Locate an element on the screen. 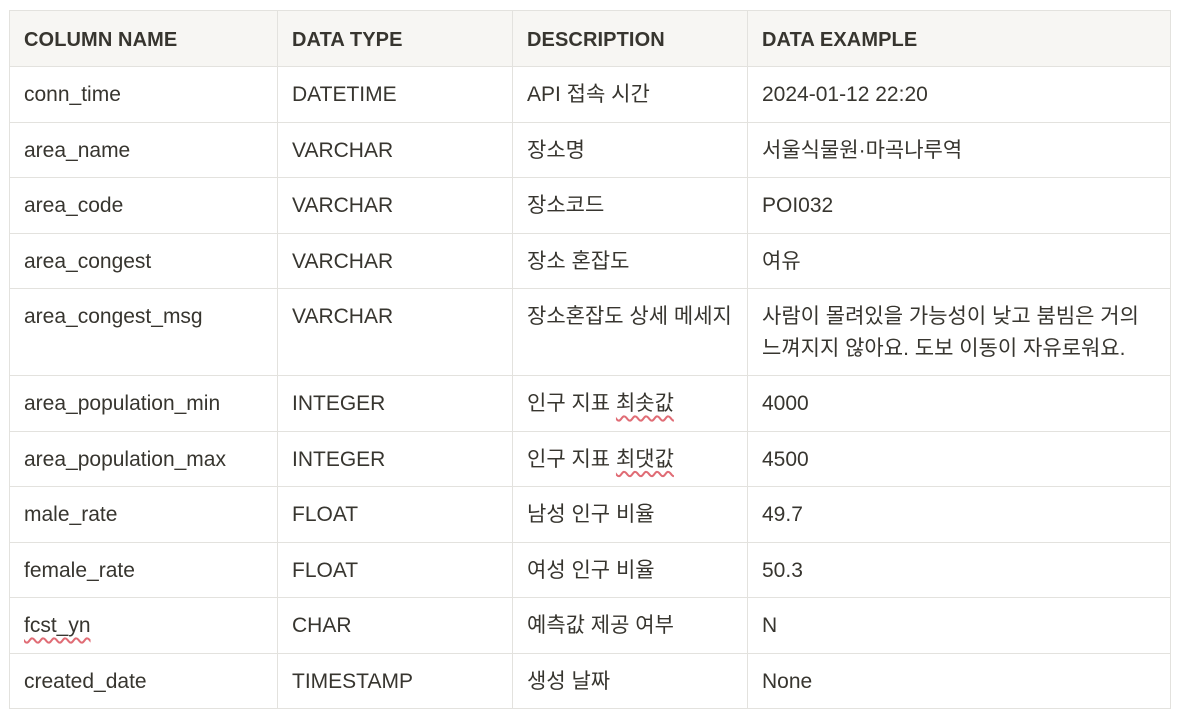  header-description: DESCRIPTION is located at coordinates (630, 38).